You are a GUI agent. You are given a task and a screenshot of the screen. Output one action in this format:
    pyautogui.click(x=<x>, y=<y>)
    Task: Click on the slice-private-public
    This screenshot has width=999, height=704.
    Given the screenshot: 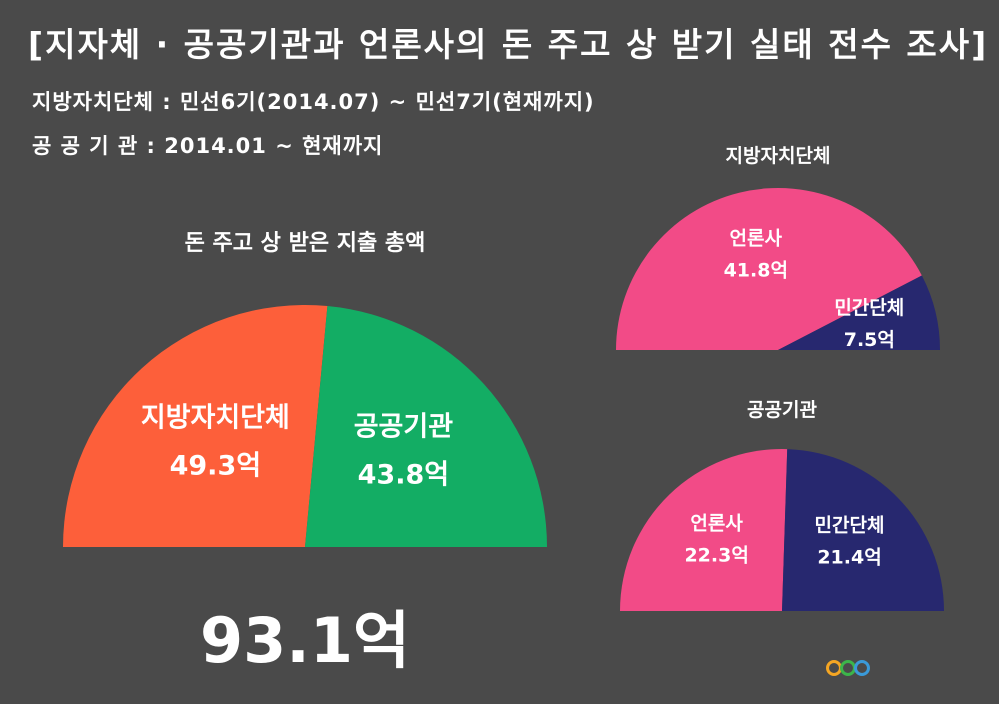 What is the action you would take?
    pyautogui.click(x=863, y=530)
    